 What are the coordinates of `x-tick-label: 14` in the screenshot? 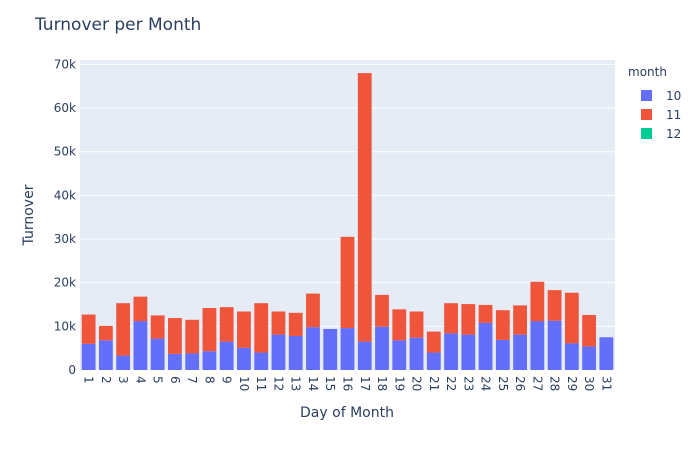 It's located at (313, 383).